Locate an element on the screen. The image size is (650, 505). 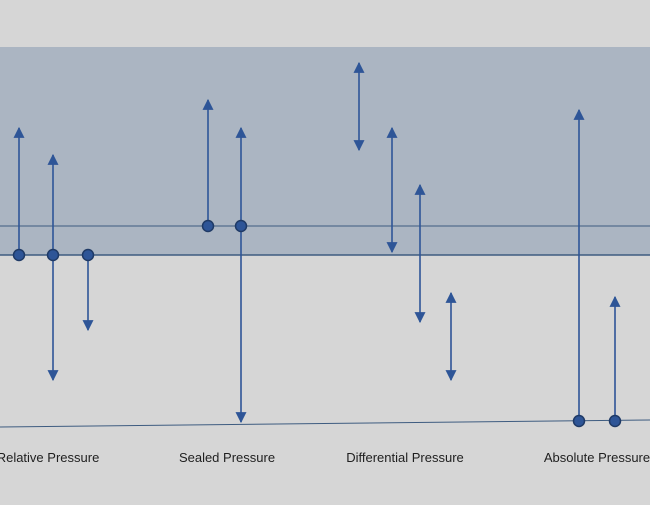
relative-pressure-label: Relative Pressure is located at coordinates (50, 457).